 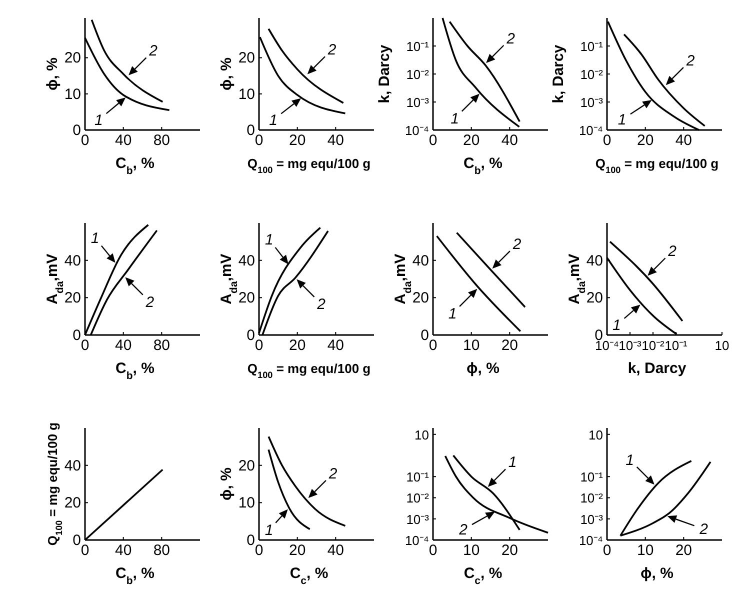 What do you see at coordinates (630, 345) in the screenshot?
I see `x-tick-label: 10⁻³` at bounding box center [630, 345].